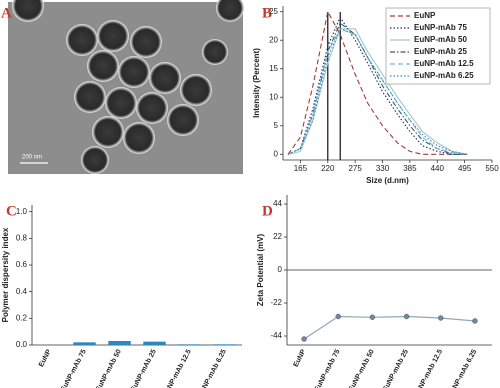  Describe the element at coordinates (276, 125) in the screenshot. I see `y-tick-label: 5` at that location.